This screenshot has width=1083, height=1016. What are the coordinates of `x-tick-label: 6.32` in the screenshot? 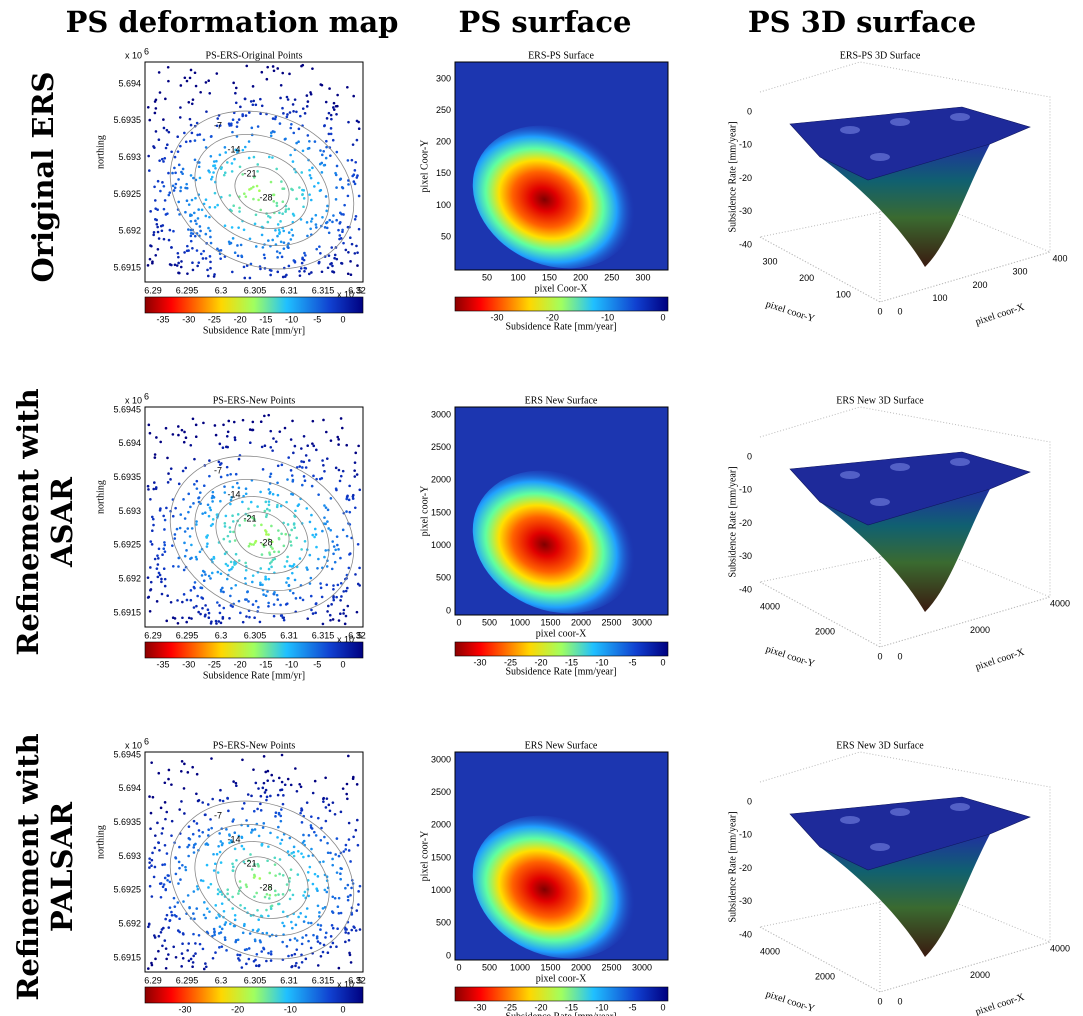 It's located at (357, 980).